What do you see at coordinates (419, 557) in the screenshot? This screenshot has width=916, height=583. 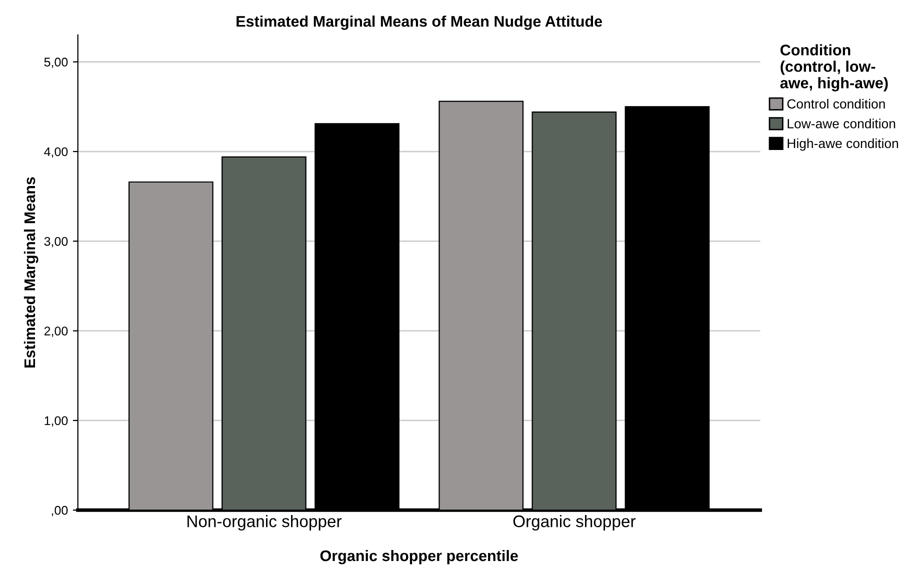 I see `x-axis-title: Organic shopper percentile` at bounding box center [419, 557].